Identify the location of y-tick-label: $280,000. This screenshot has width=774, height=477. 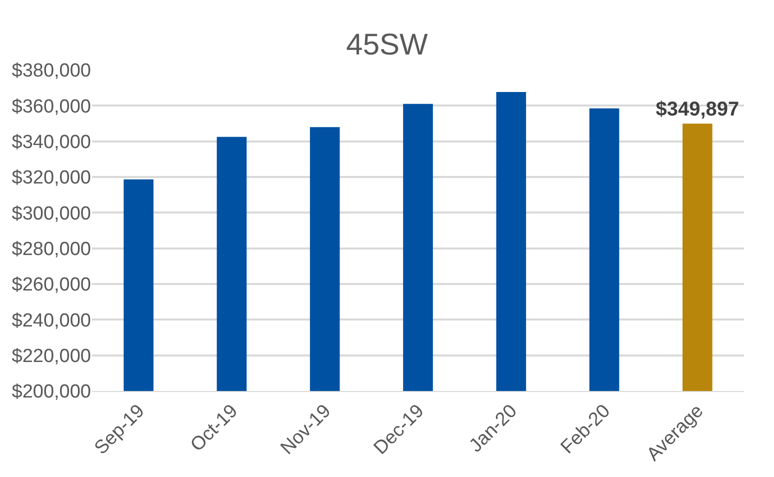
(51, 249).